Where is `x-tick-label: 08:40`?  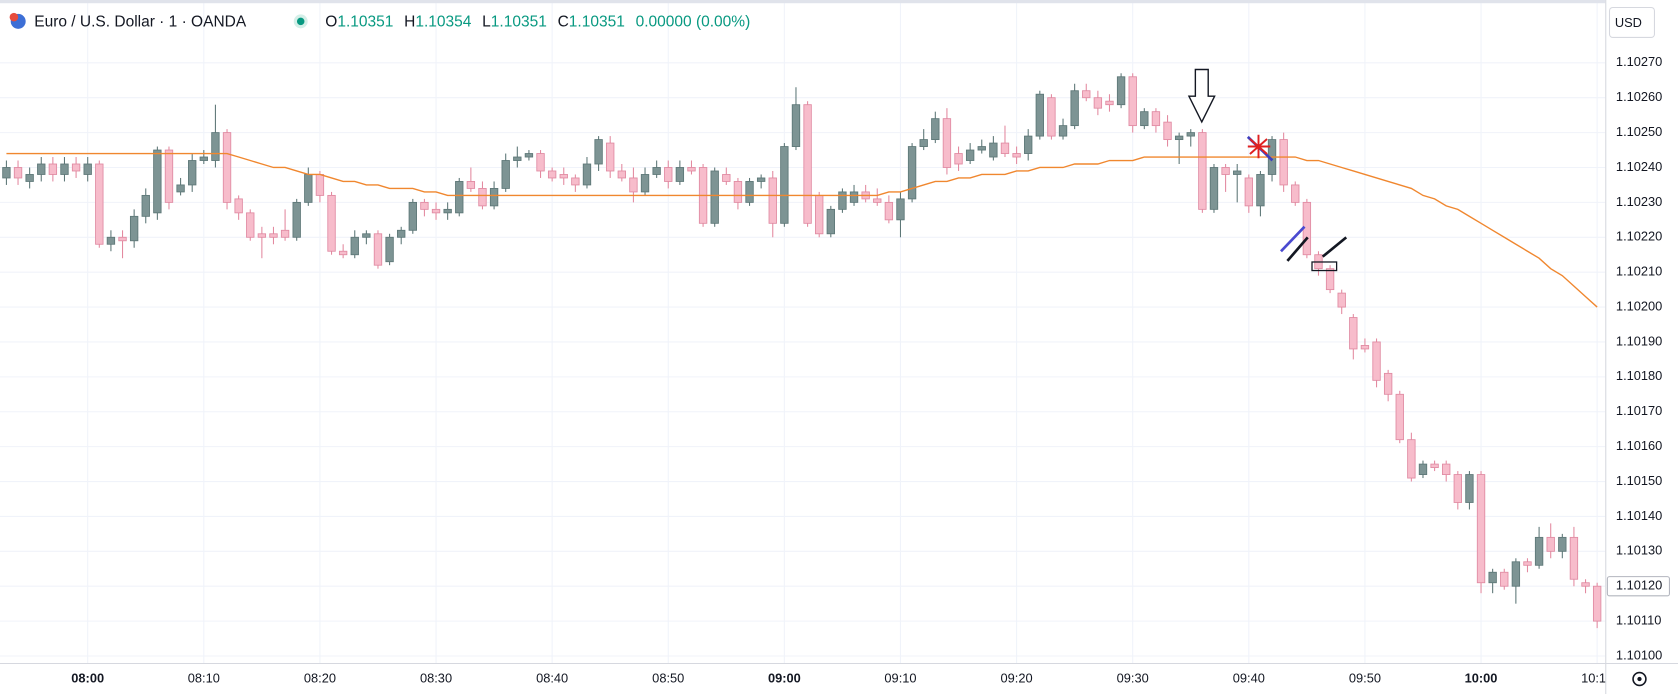
x-tick-label: 08:40 is located at coordinates (552, 677).